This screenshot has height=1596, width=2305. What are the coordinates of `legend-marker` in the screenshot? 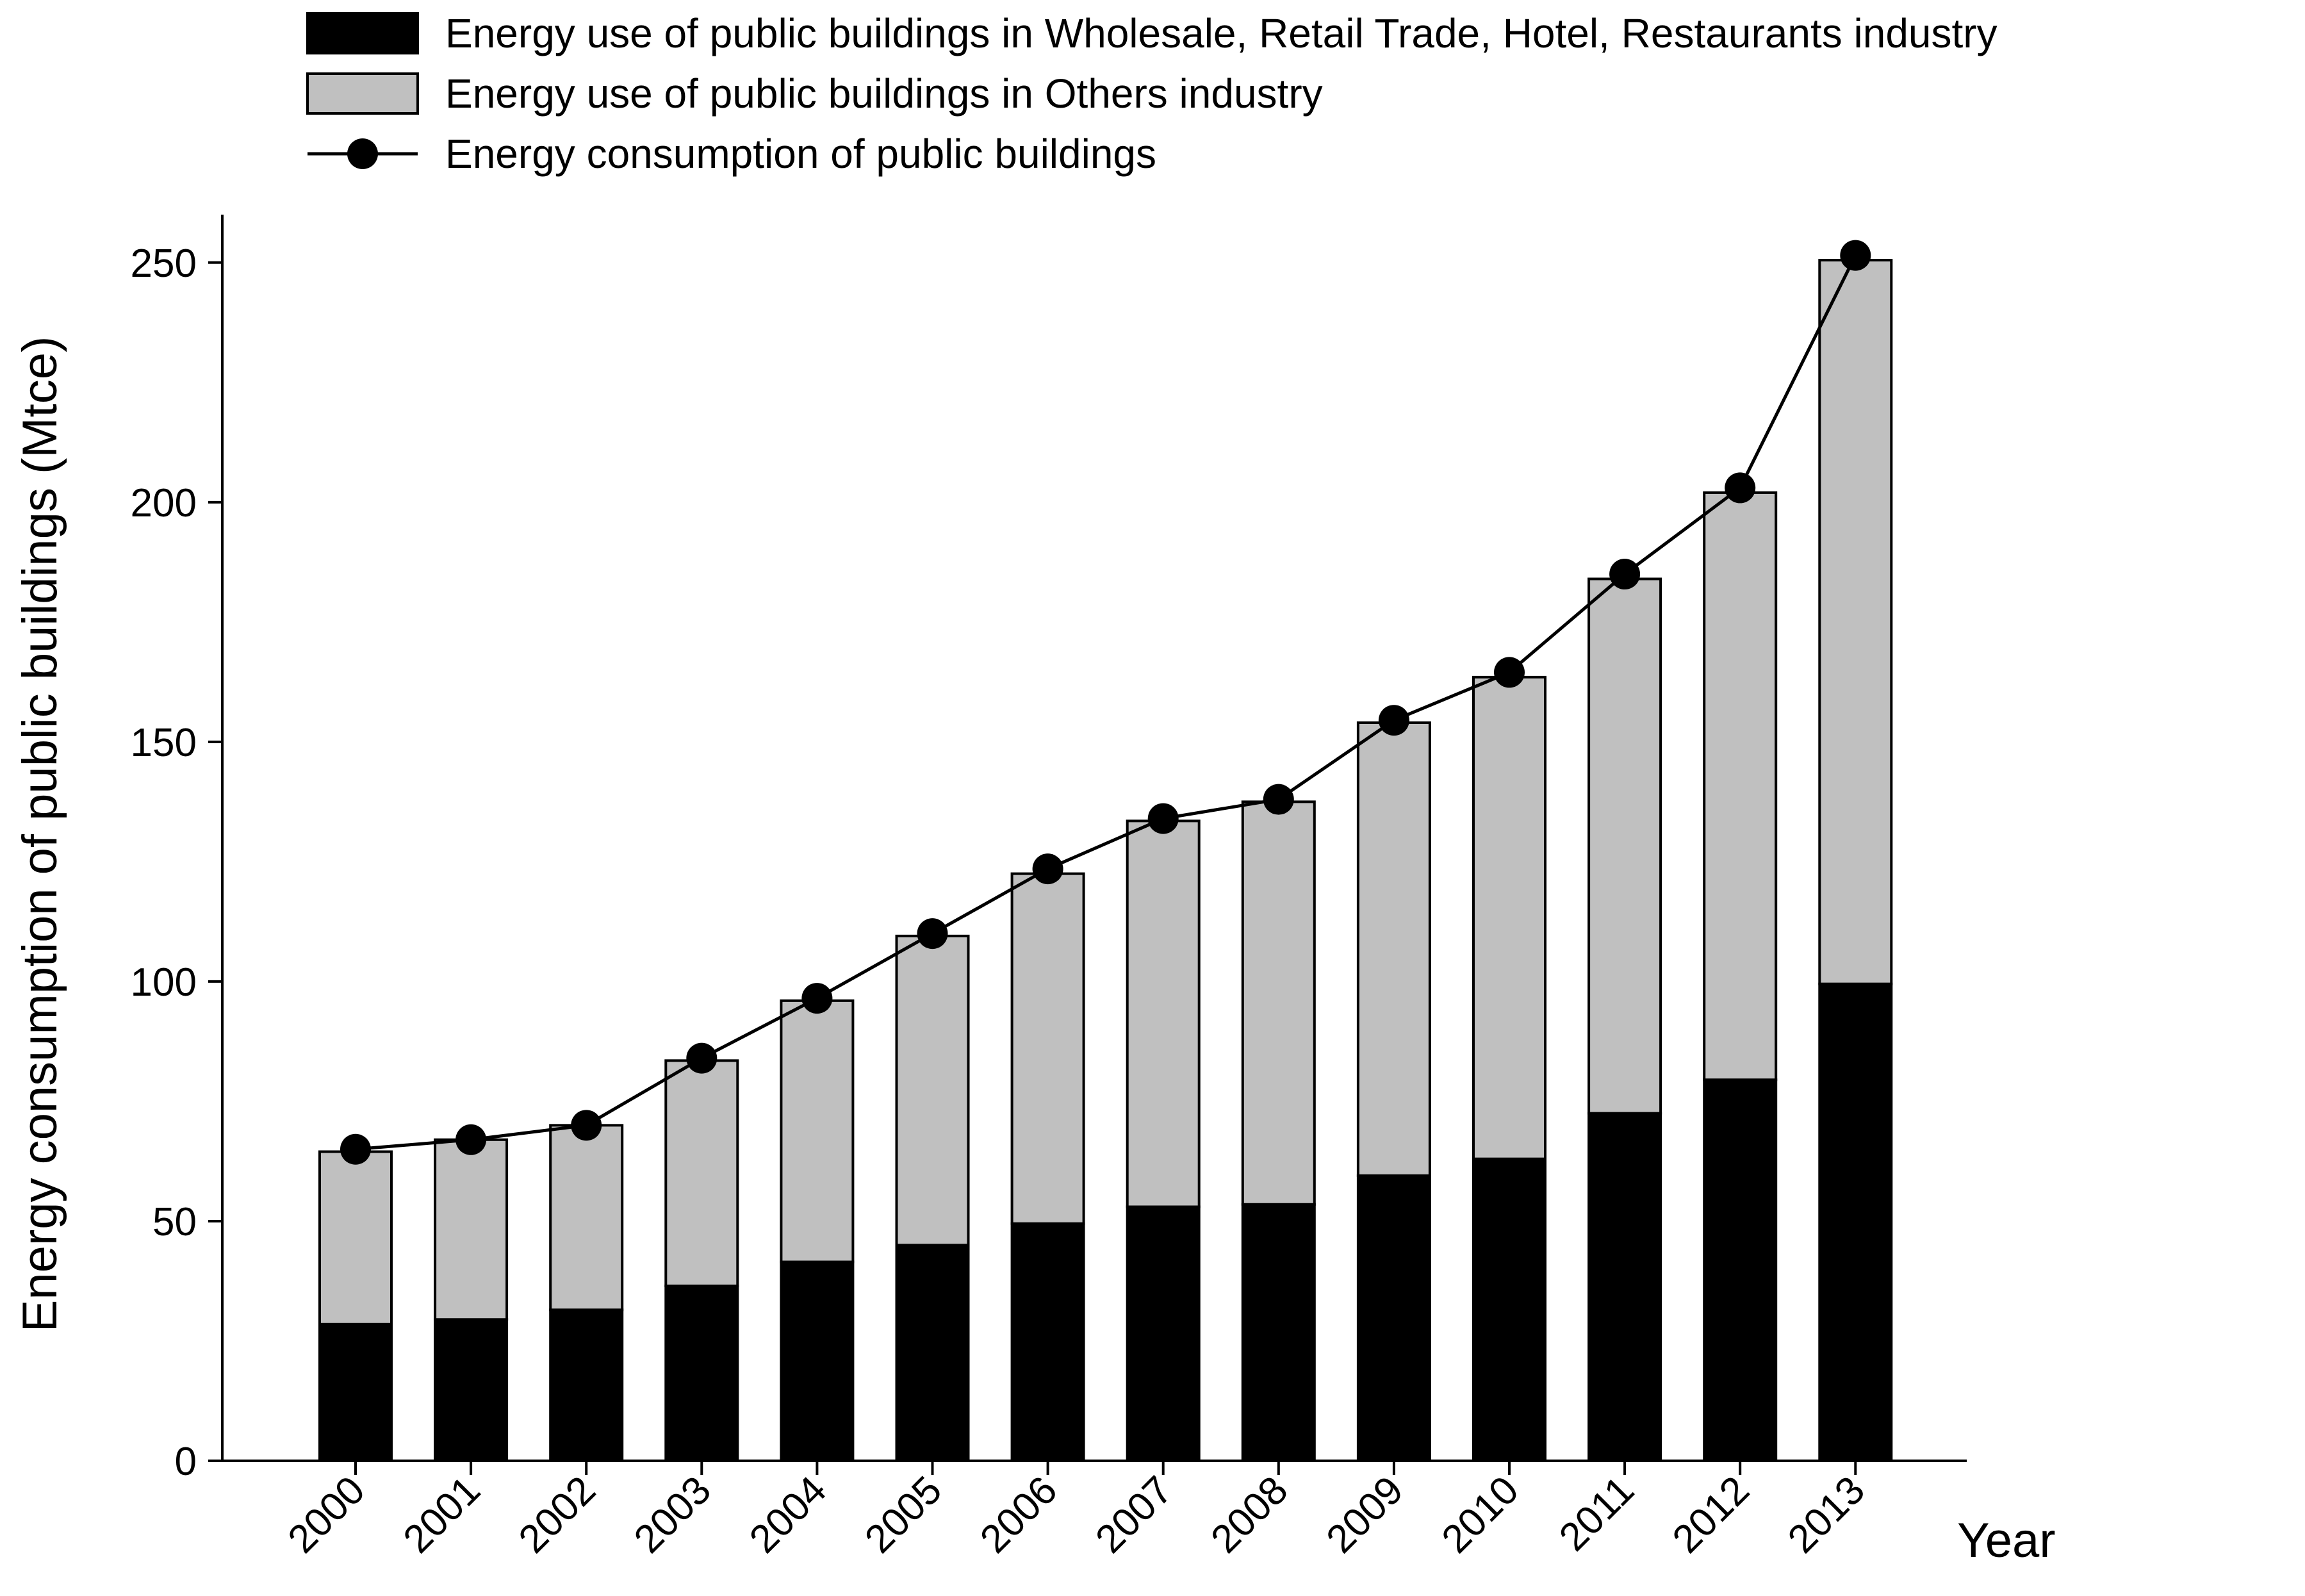 It's located at (362, 153).